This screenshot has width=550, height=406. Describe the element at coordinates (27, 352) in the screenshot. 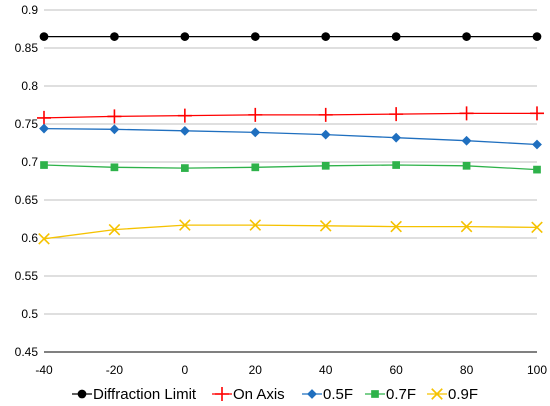

I see `y-tick-label: 0.45` at that location.